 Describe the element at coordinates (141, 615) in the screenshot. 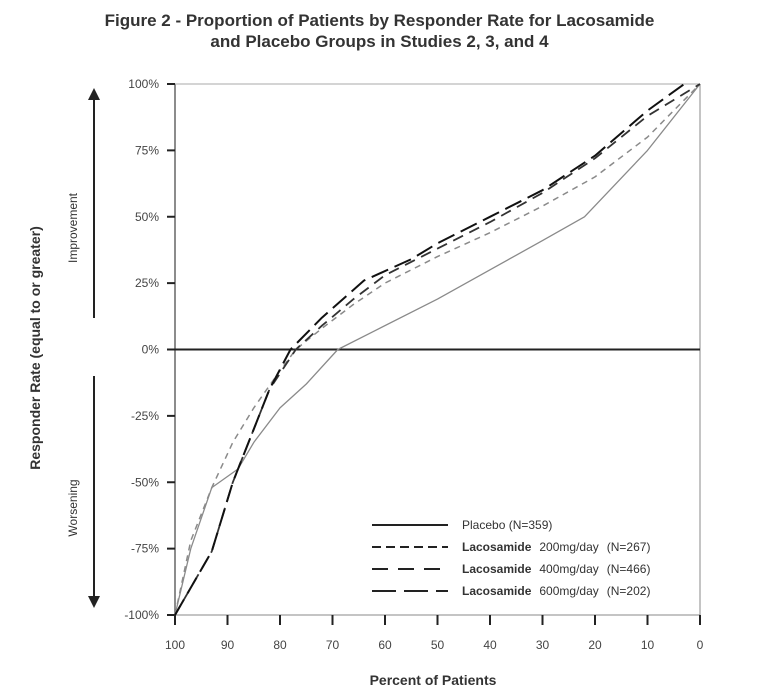

I see `y-tick-label: -100%` at that location.